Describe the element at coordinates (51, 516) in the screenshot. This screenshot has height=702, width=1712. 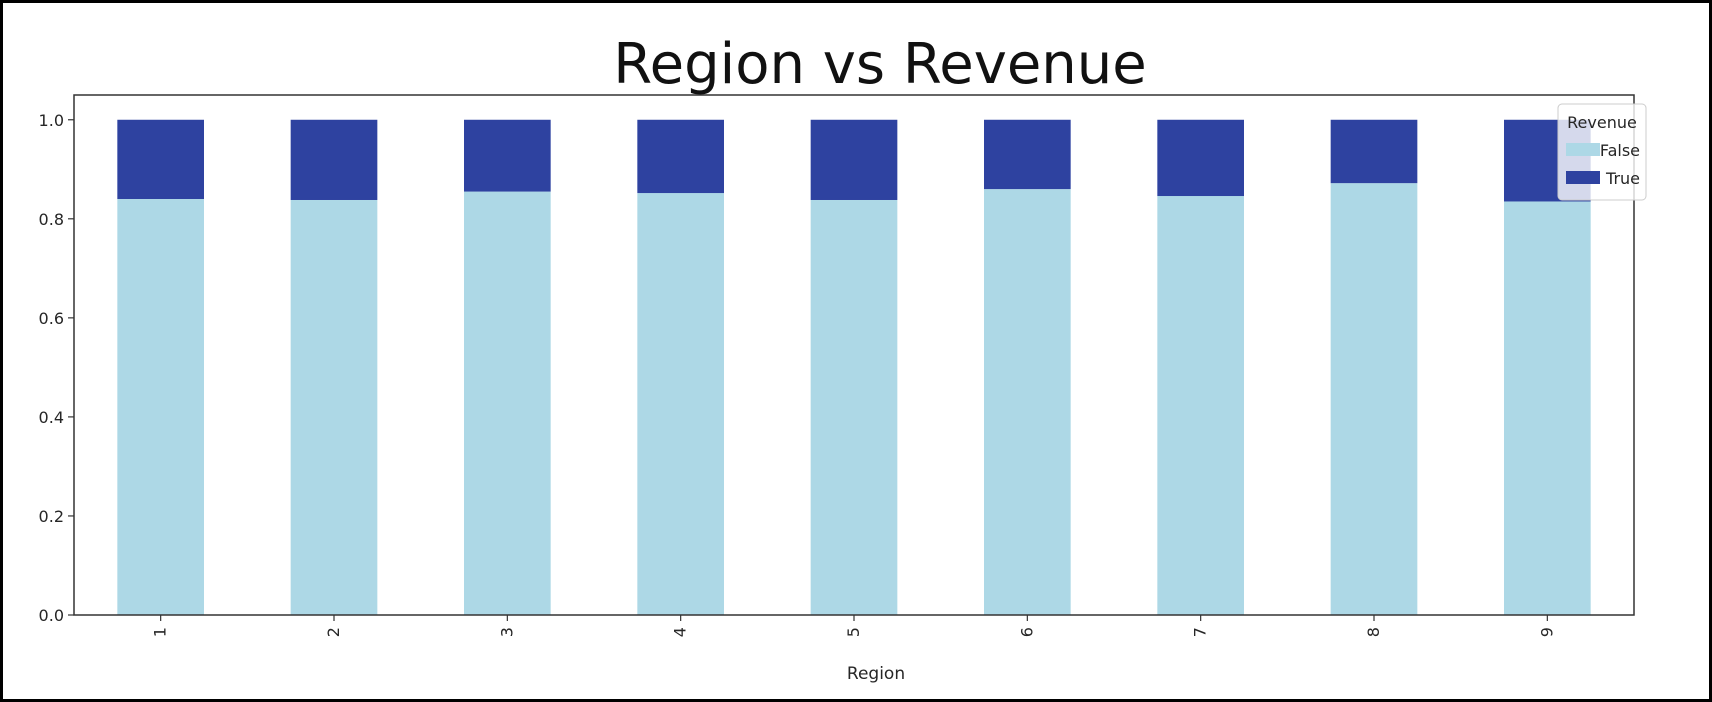
I see `y-tick-label: 0.2` at that location.